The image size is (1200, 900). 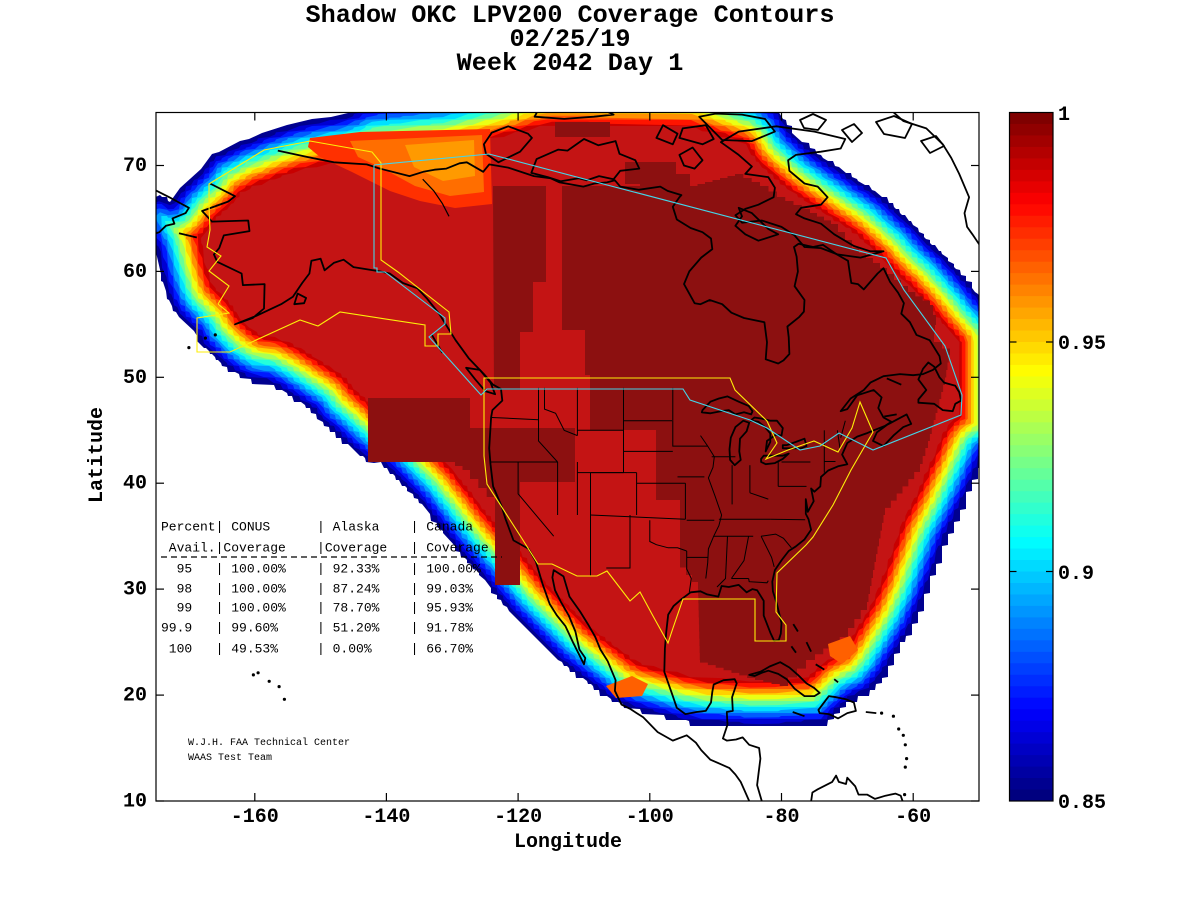 What do you see at coordinates (230, 758) in the screenshot?
I see `svg-text: WAAS Test Team` at bounding box center [230, 758].